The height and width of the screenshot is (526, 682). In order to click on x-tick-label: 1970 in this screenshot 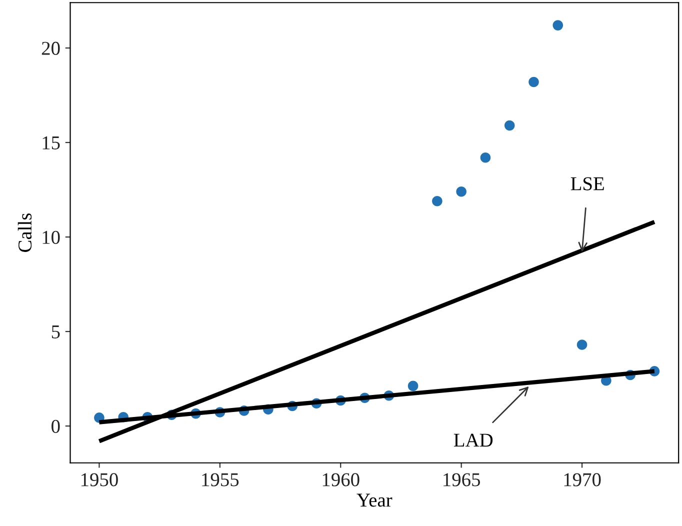, I will do `click(582, 479)`.